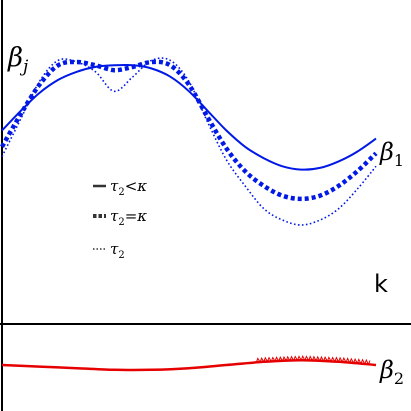  What do you see at coordinates (313, 360) in the screenshot?
I see `series-ripple-beta2` at bounding box center [313, 360].